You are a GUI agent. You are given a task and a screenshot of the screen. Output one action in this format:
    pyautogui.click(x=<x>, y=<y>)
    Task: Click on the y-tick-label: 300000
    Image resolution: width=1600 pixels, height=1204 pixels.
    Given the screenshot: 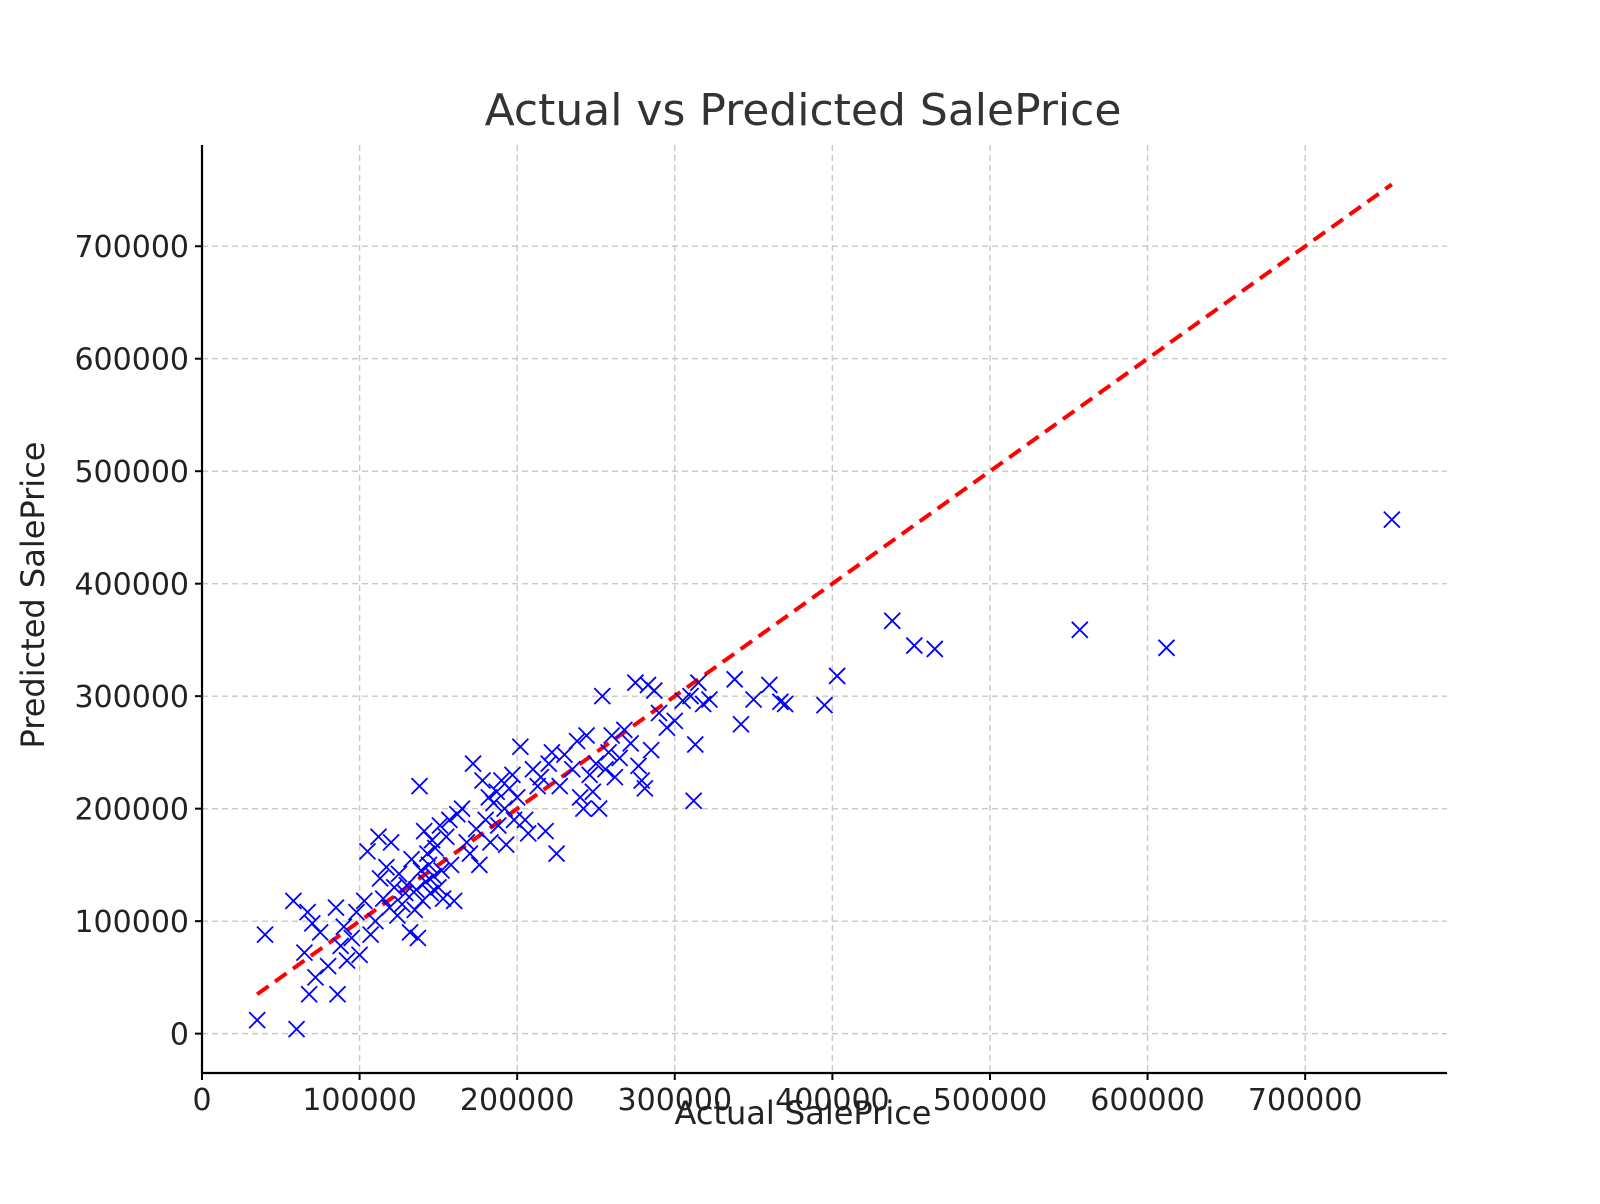 What is the action you would take?
    pyautogui.click(x=131, y=697)
    